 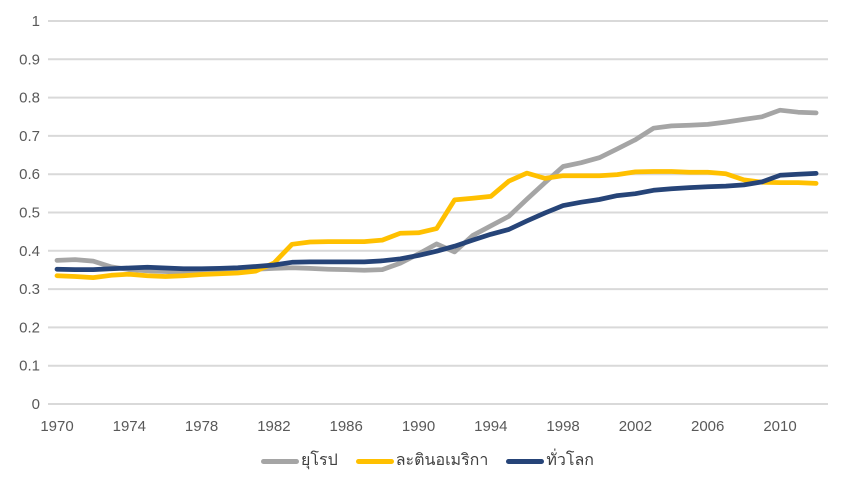 I want to click on y-axis-tick-label: 0.5, so click(x=29, y=213).